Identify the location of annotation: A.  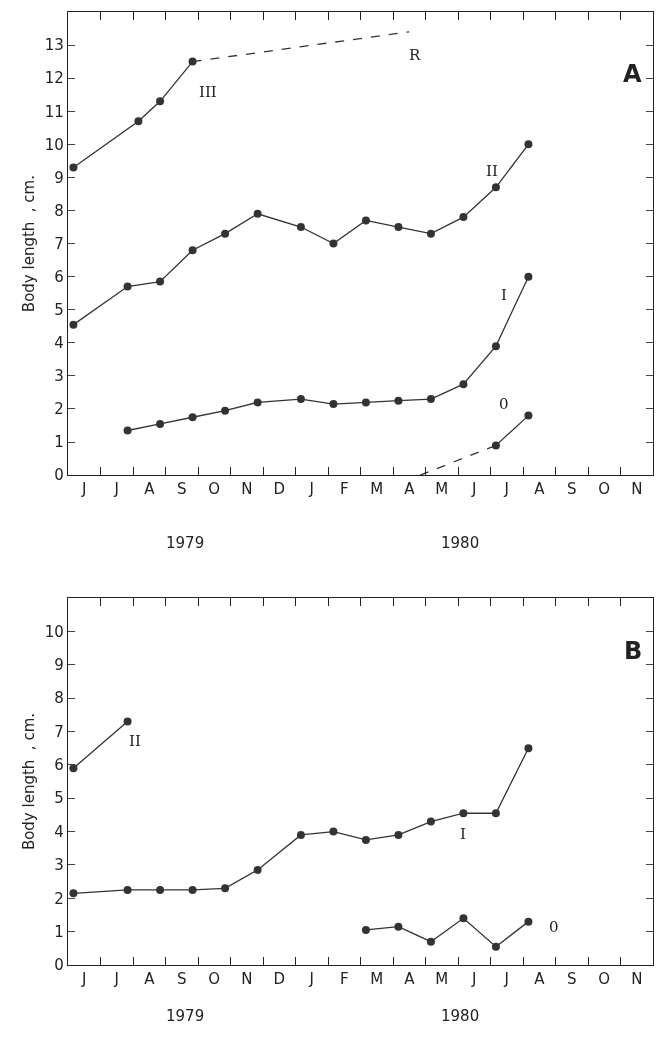
(632, 74).